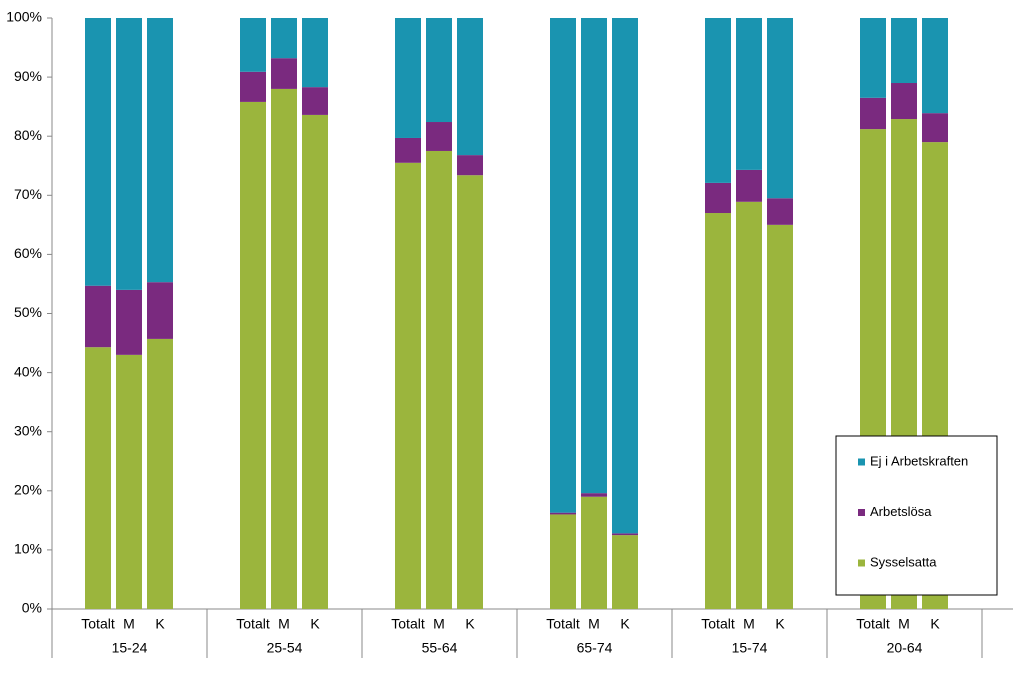 This screenshot has width=1024, height=673. What do you see at coordinates (595, 648) in the screenshot?
I see `group-label: 65-74` at bounding box center [595, 648].